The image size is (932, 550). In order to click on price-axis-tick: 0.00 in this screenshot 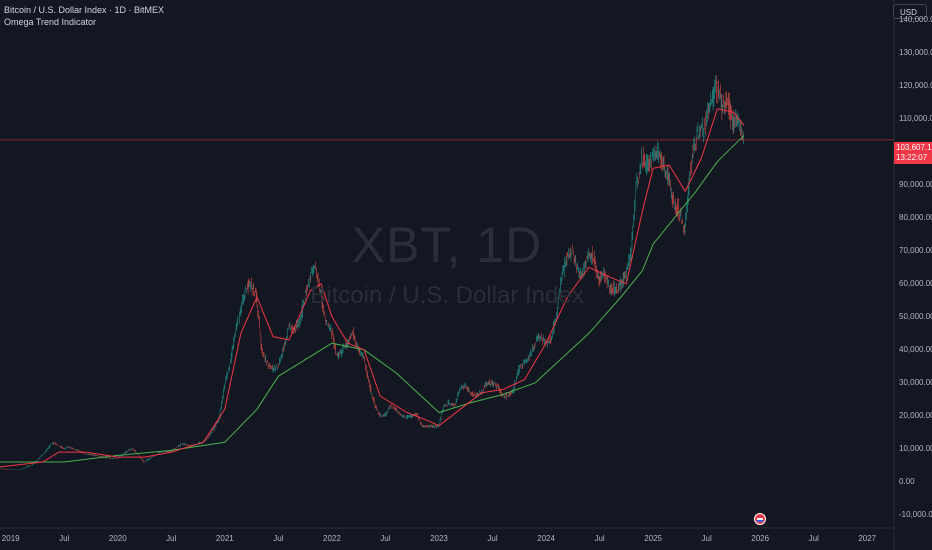, I will do `click(907, 481)`.